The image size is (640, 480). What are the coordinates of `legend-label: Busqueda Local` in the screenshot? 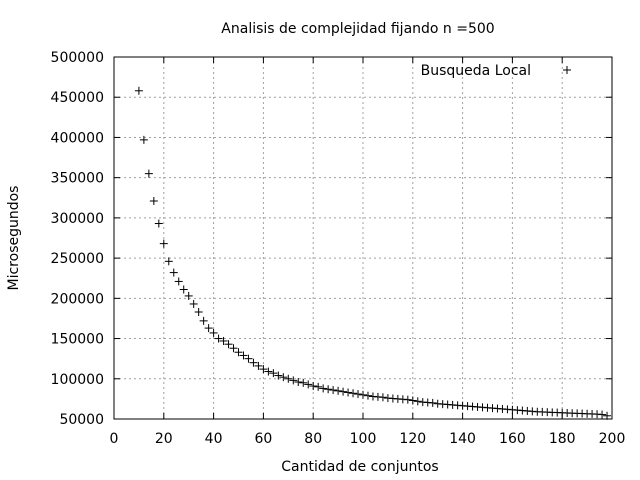 It's located at (476, 71).